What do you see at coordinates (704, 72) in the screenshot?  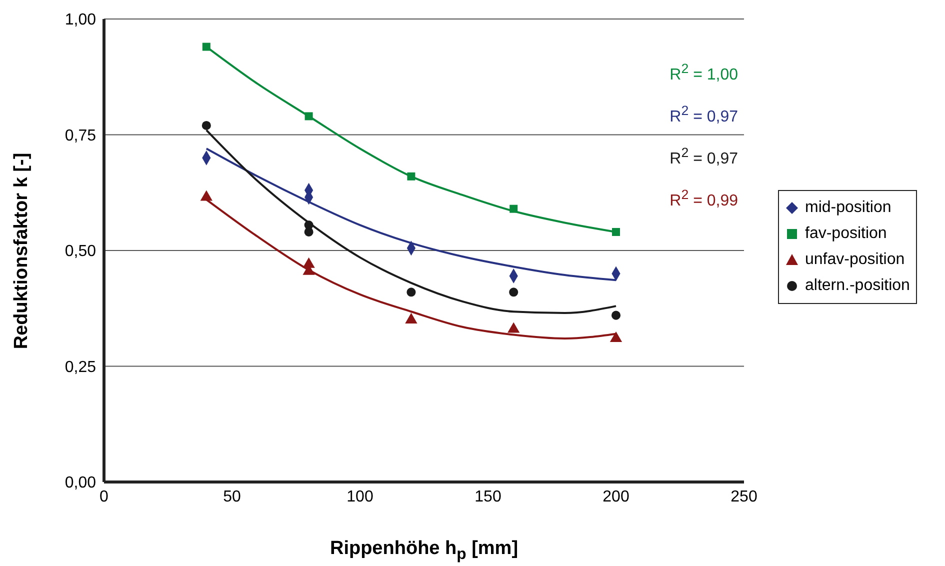 I see `annotation: R$^{2}$ = 1,00` at bounding box center [704, 72].